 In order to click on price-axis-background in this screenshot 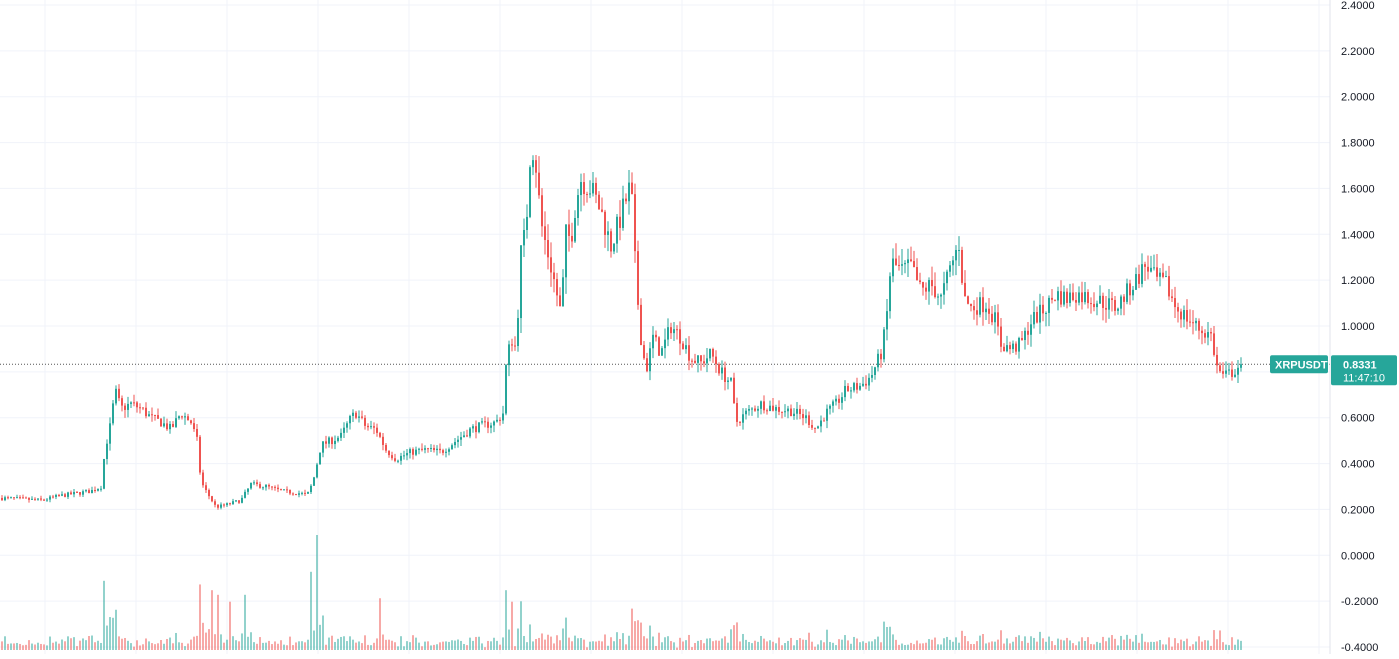, I will do `click(1364, 327)`.